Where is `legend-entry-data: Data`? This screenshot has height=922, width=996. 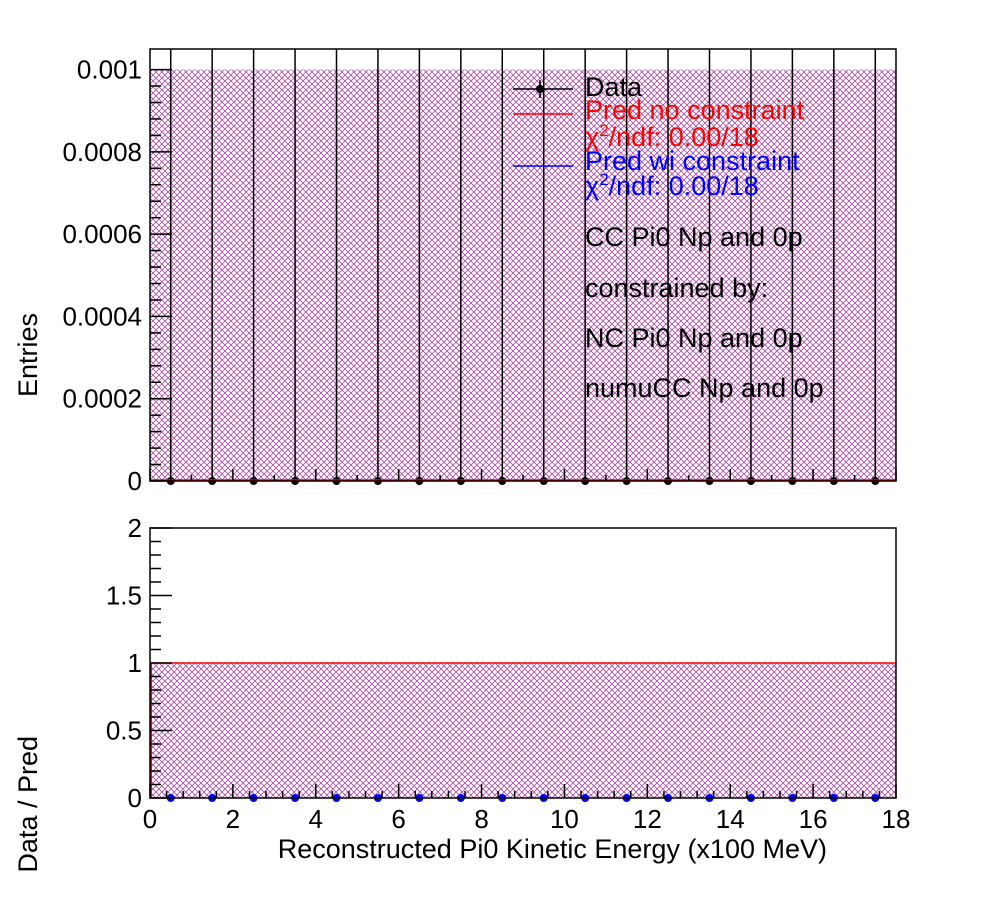 legend-entry-data: Data is located at coordinates (578, 87).